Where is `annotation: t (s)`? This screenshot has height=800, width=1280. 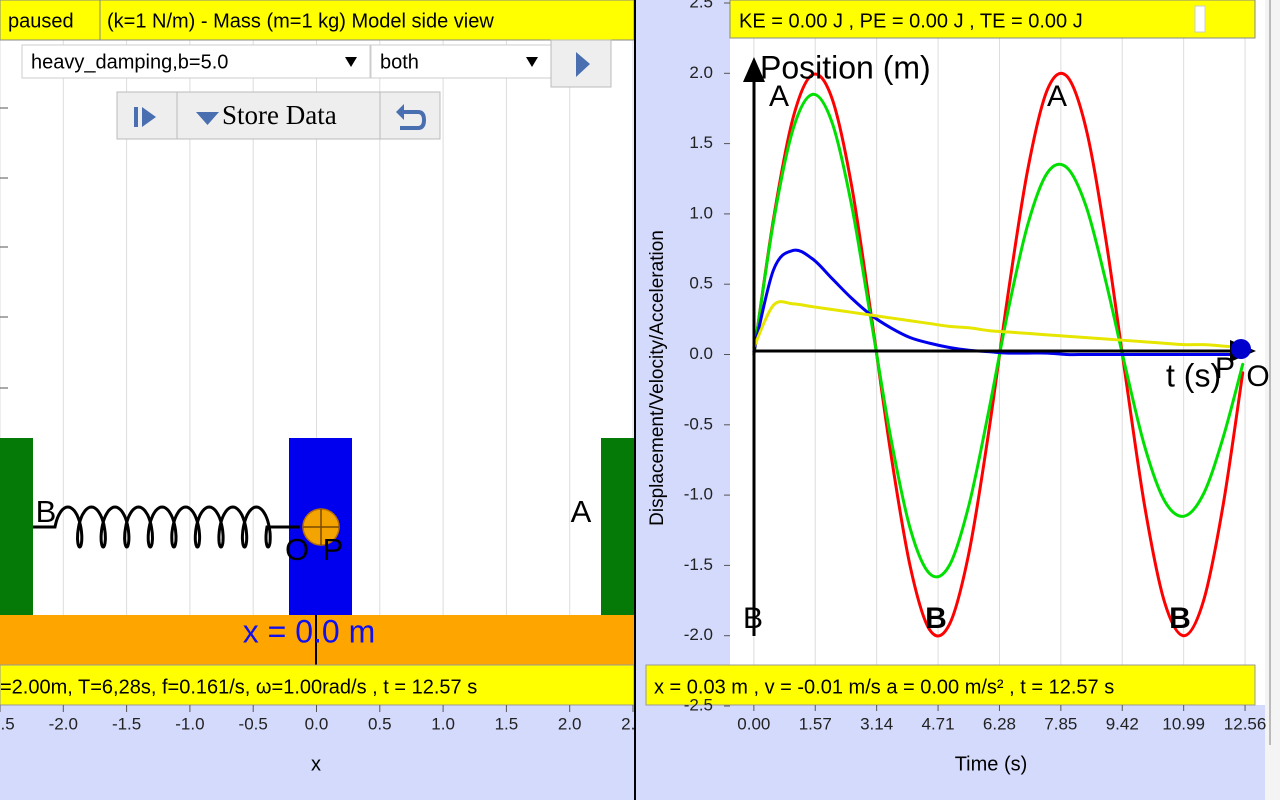
annotation: t (s) is located at coordinates (1193, 375).